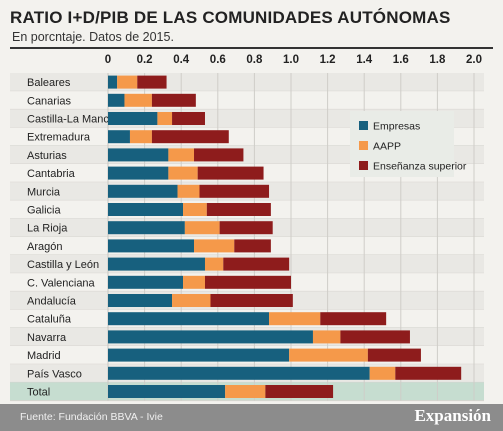 The width and height of the screenshot is (503, 431). Describe the element at coordinates (74, 120) in the screenshot. I see `category-label: Castilla-La Mancha` at that location.